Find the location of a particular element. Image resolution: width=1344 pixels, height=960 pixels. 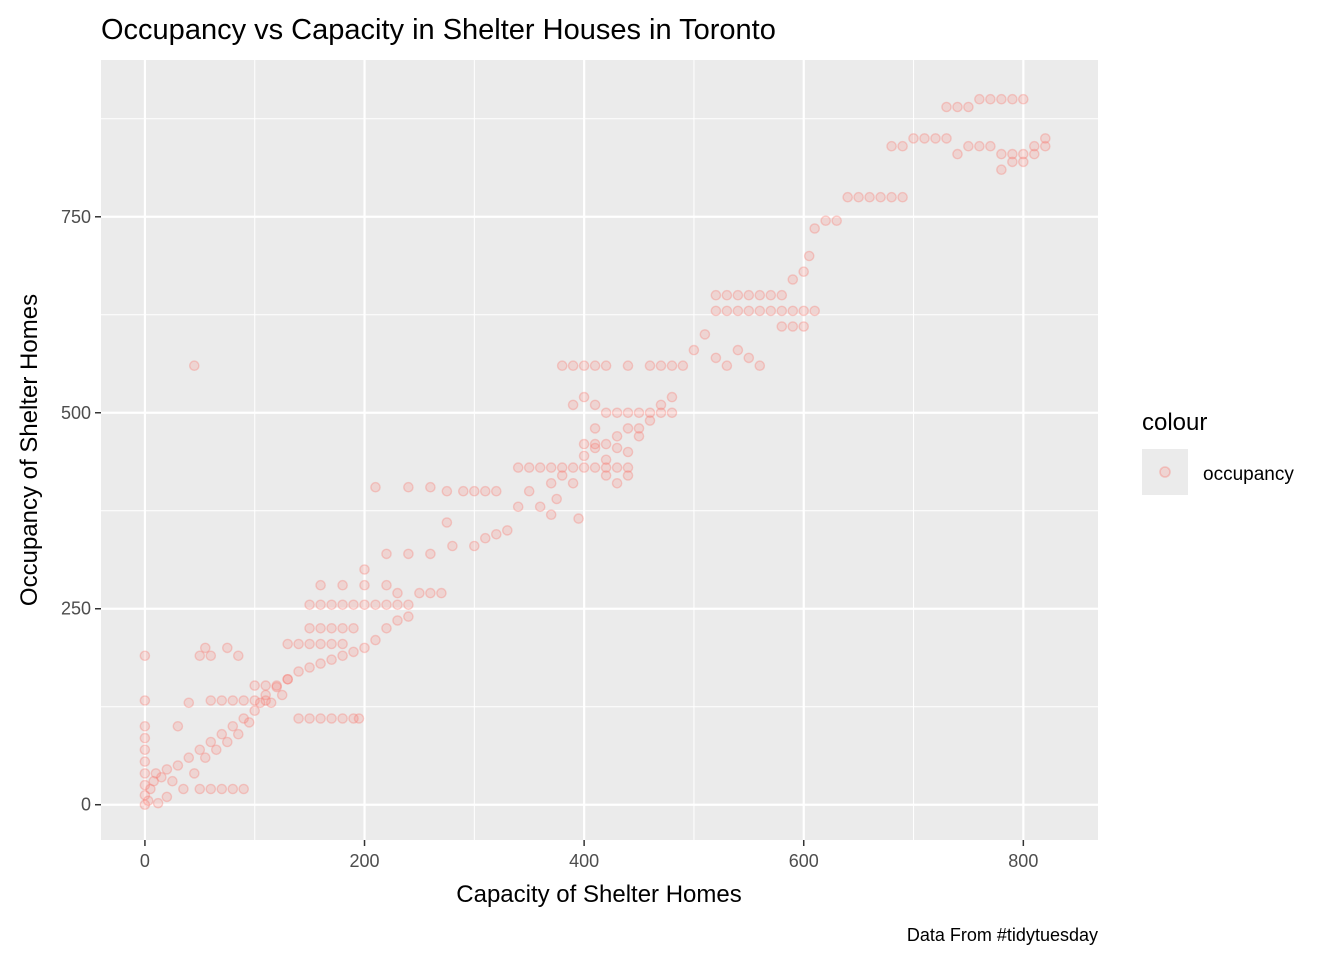

legend-title: colour is located at coordinates (1174, 422).